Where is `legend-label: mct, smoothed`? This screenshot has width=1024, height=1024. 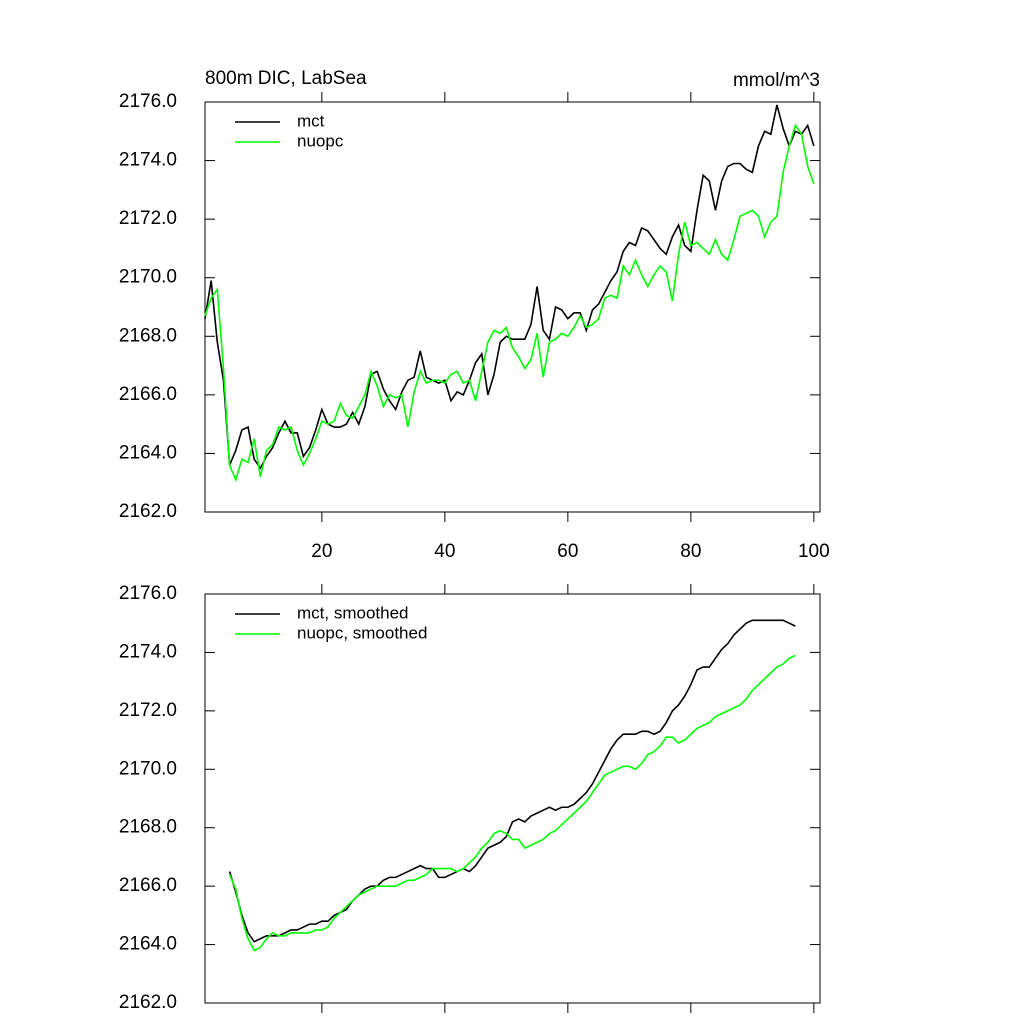
legend-label: mct, smoothed is located at coordinates (353, 612).